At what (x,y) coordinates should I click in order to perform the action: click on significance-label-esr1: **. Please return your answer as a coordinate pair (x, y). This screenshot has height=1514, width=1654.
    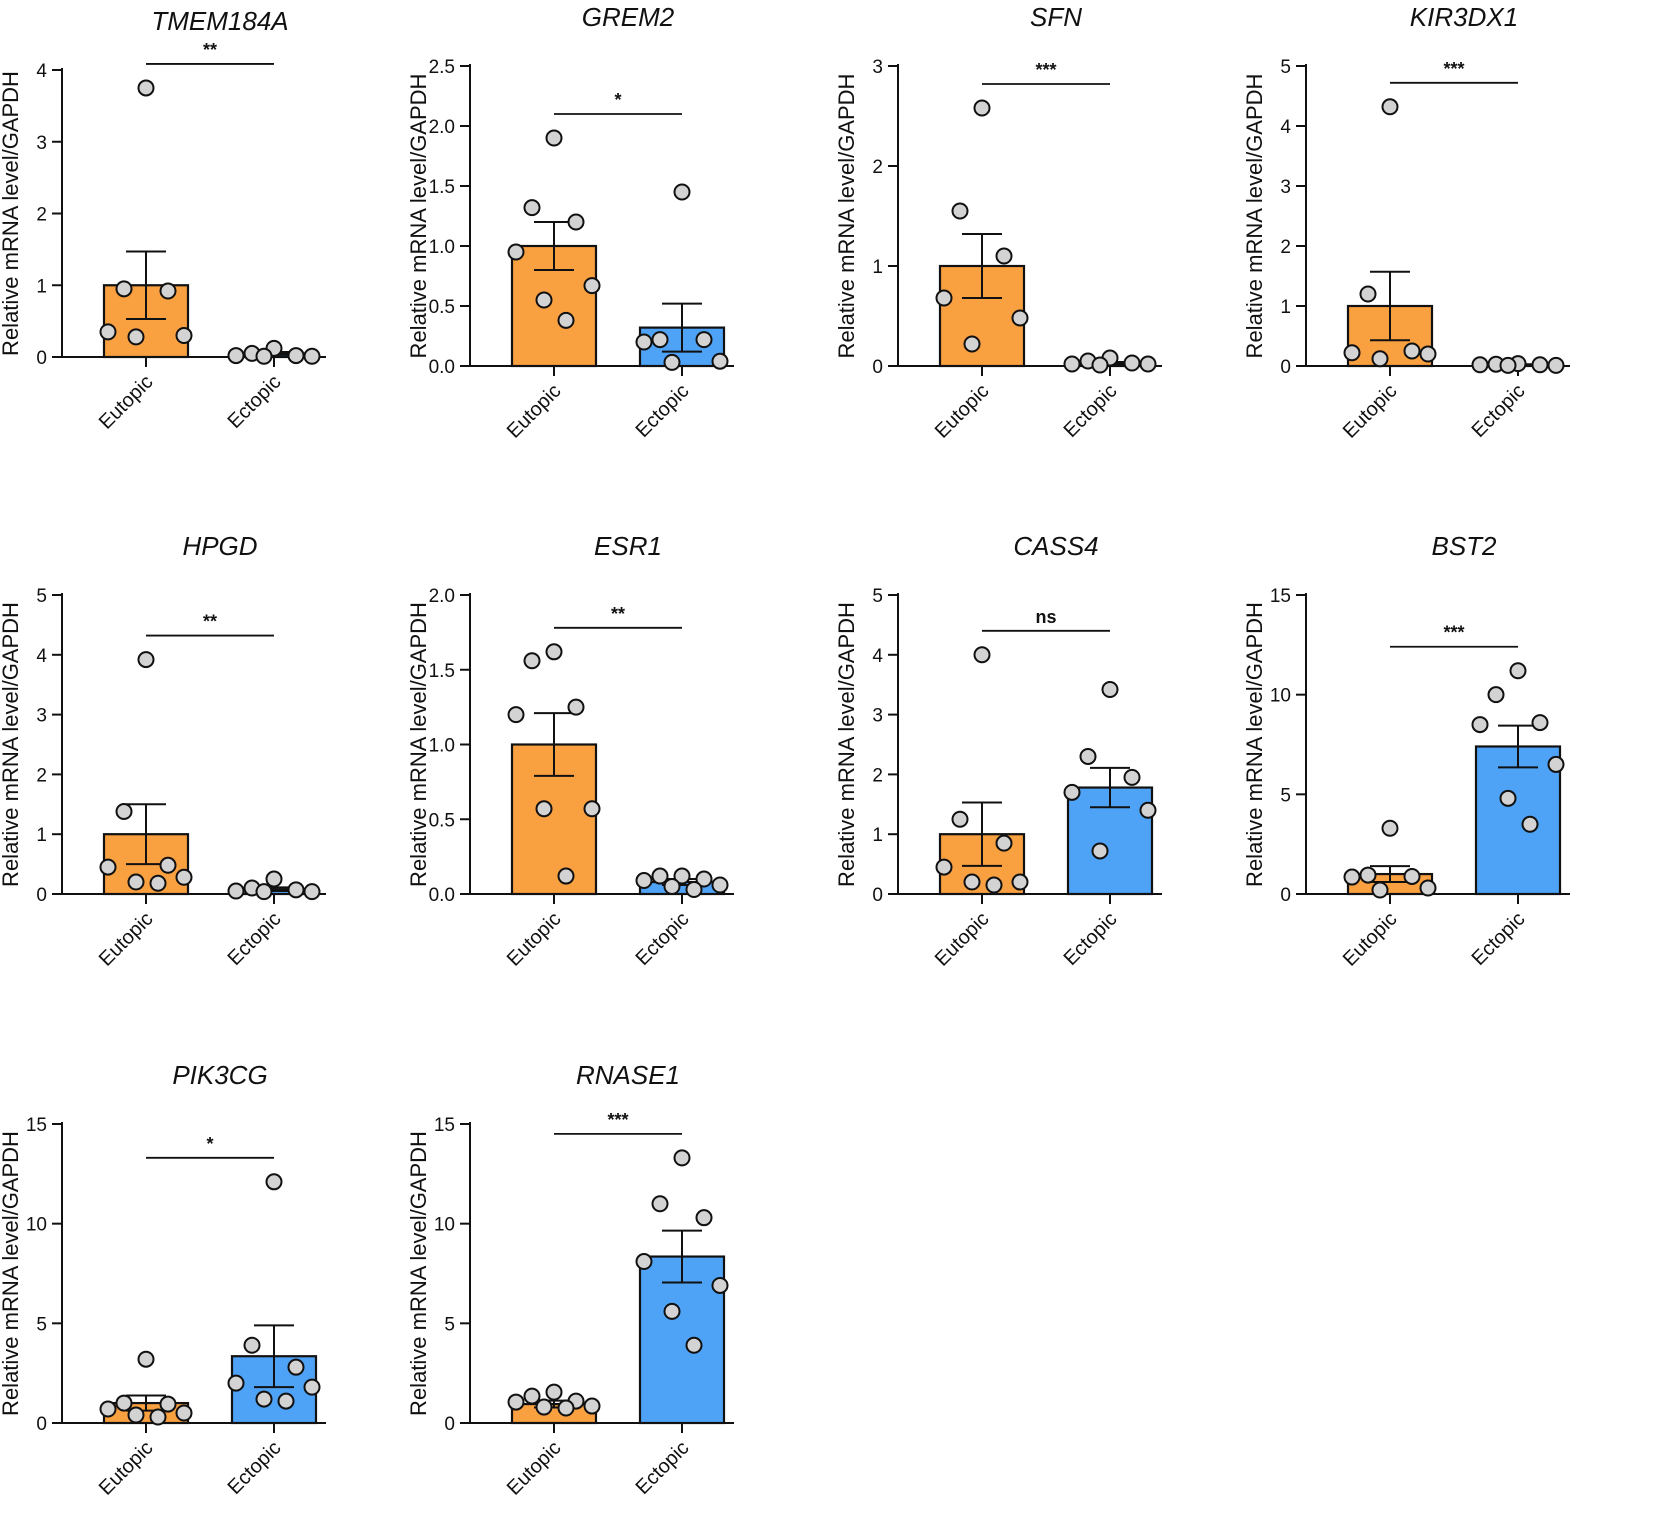
    Looking at the image, I should click on (618, 614).